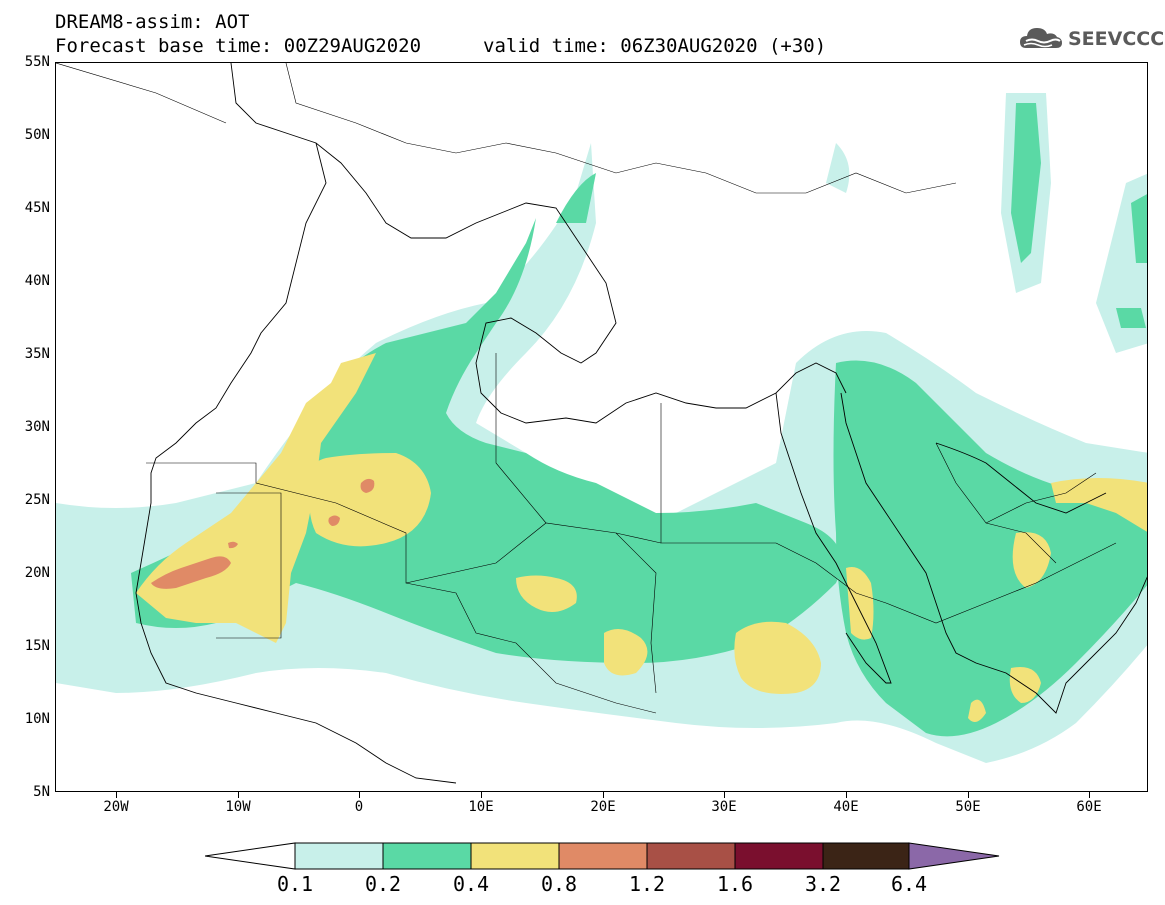  Describe the element at coordinates (655, 46) in the screenshot. I see `title-valid-time: valid time: 06Z30AUG2020 (+30)` at that location.